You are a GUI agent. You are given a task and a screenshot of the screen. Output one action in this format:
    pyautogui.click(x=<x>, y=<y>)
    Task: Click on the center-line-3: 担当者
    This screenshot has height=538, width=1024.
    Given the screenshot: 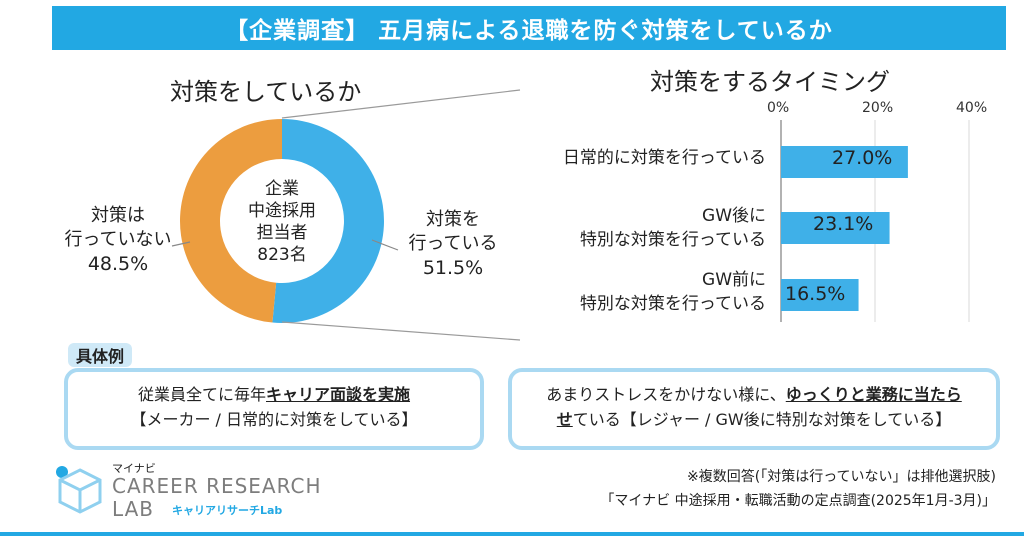 What is the action you would take?
    pyautogui.click(x=282, y=233)
    